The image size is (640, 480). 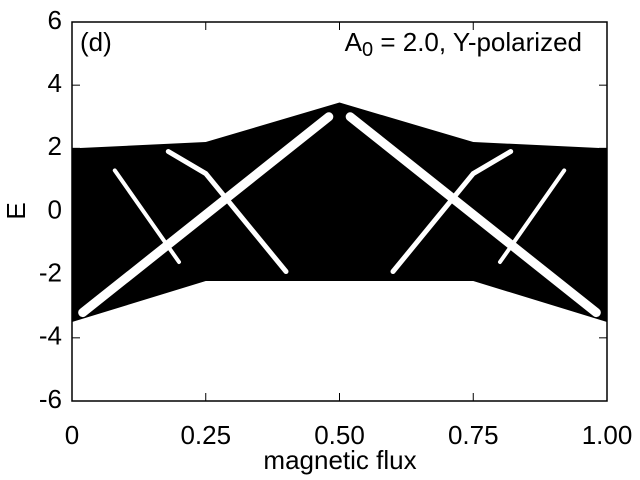 What do you see at coordinates (55, 83) in the screenshot?
I see `y-tick-label: 4` at bounding box center [55, 83].